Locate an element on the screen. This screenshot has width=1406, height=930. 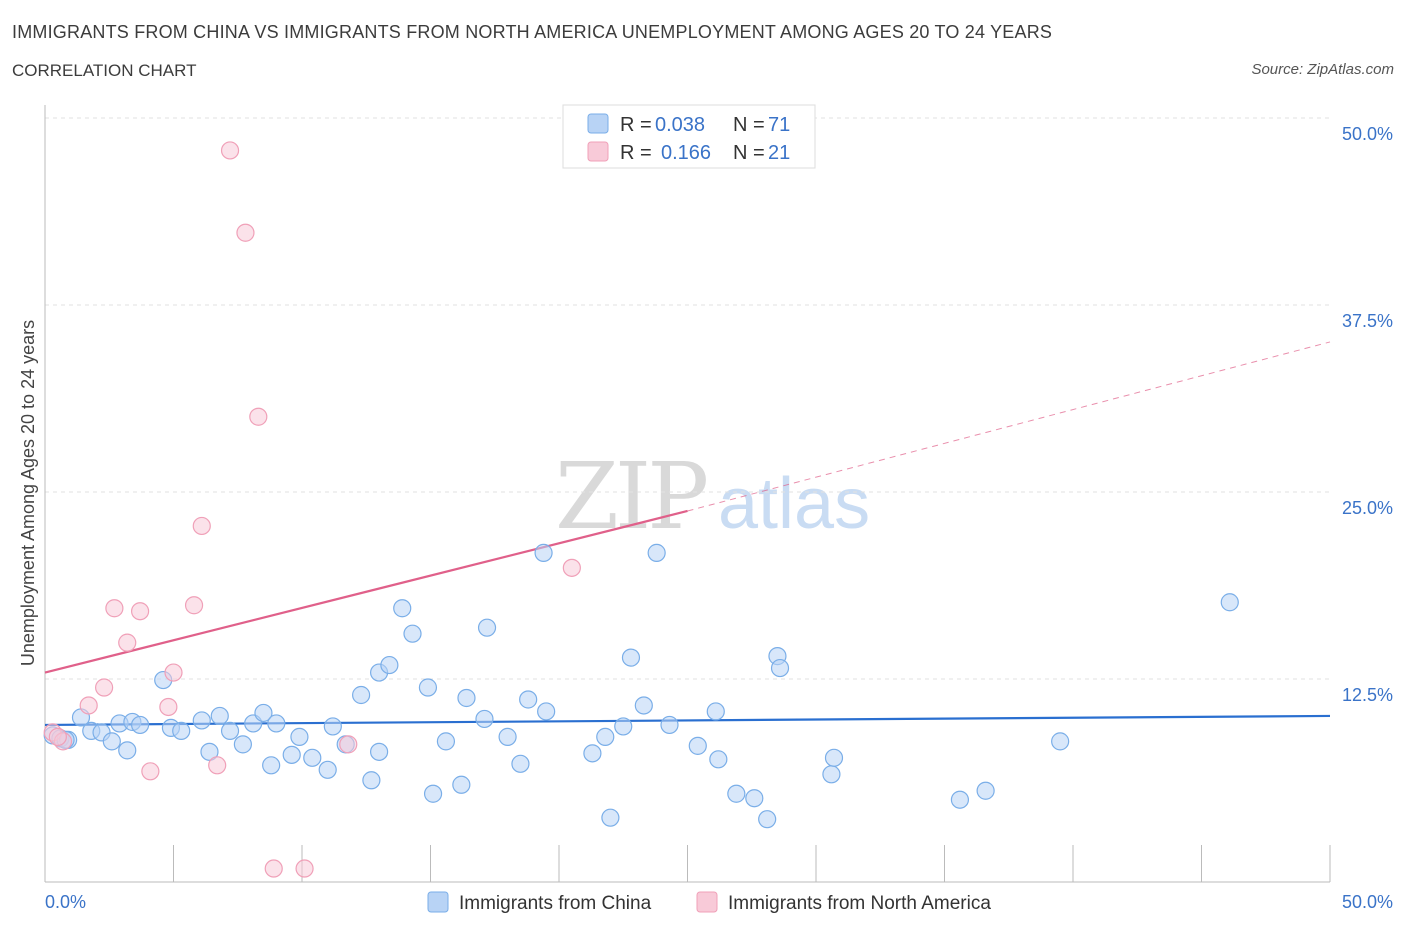
legend-china-r-label: R = is located at coordinates (636, 125).